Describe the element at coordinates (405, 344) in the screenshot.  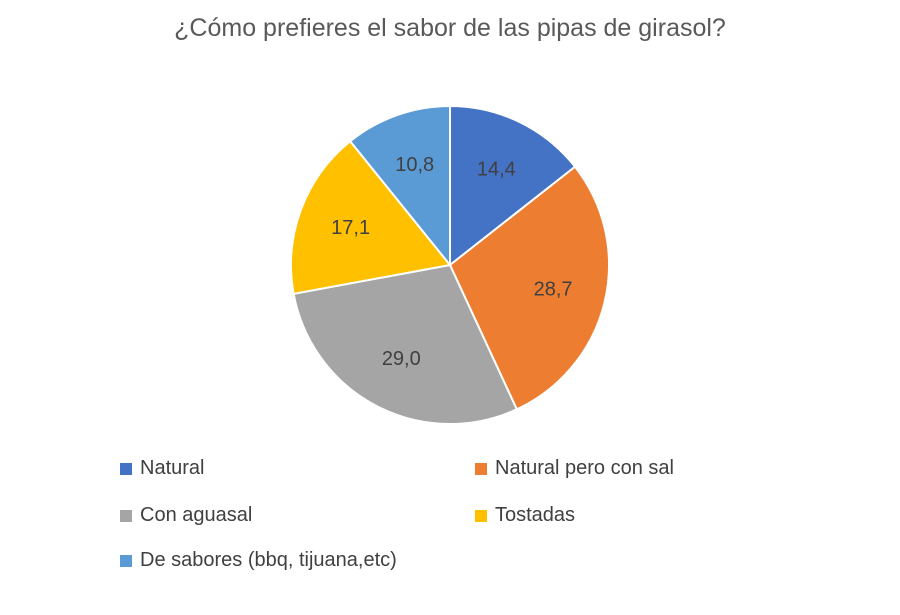
I see `pie-slice-con-aguasal` at that location.